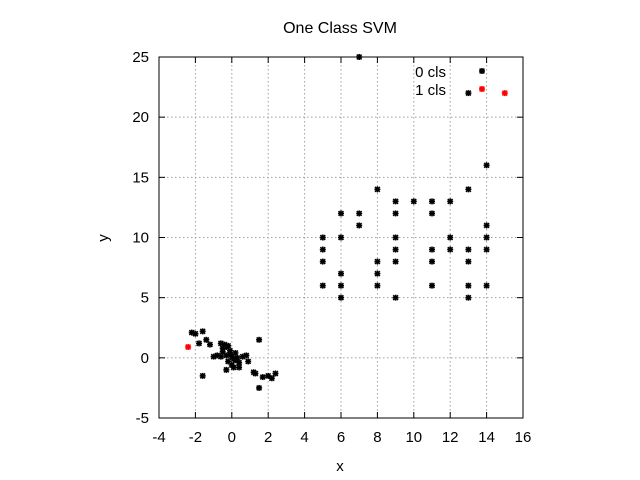  I want to click on legend-label-1: 1 cls, so click(430, 90).